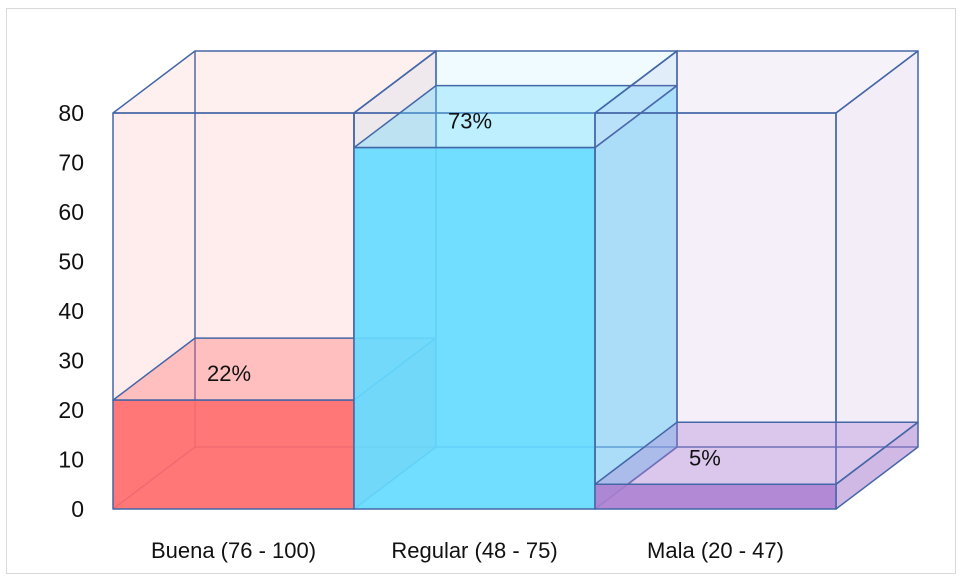  Describe the element at coordinates (71, 212) in the screenshot. I see `y-tick-label: 60` at that location.